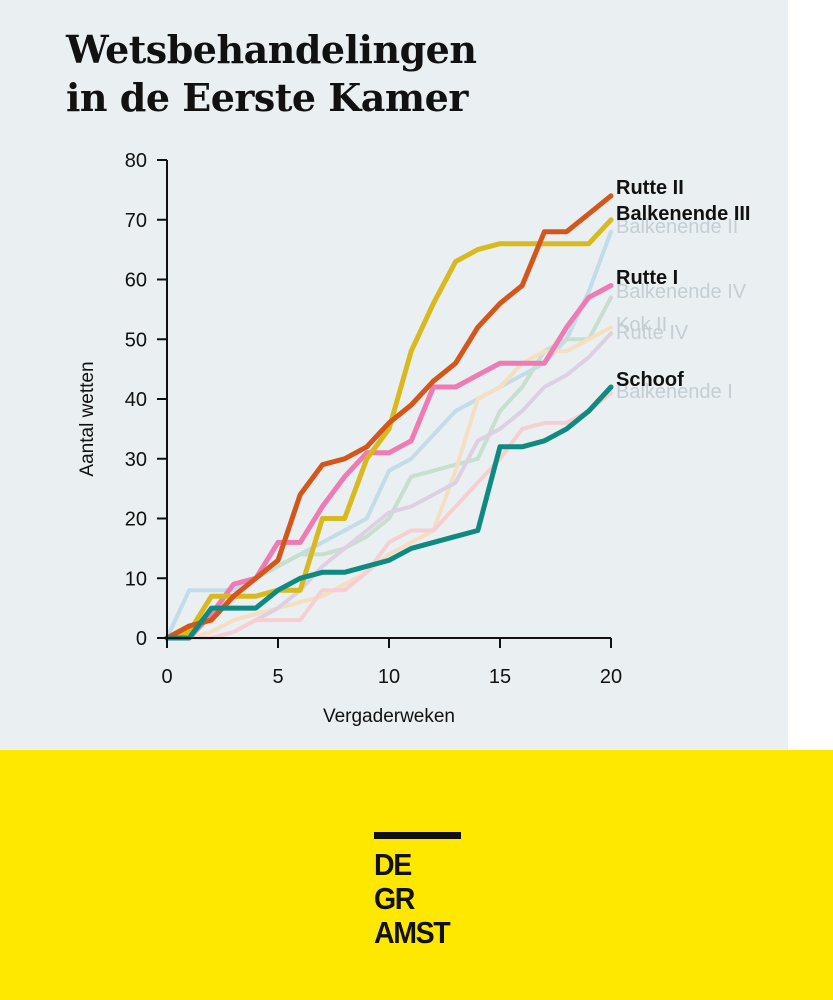  Describe the element at coordinates (136, 579) in the screenshot. I see `y-tick-label: 10` at that location.